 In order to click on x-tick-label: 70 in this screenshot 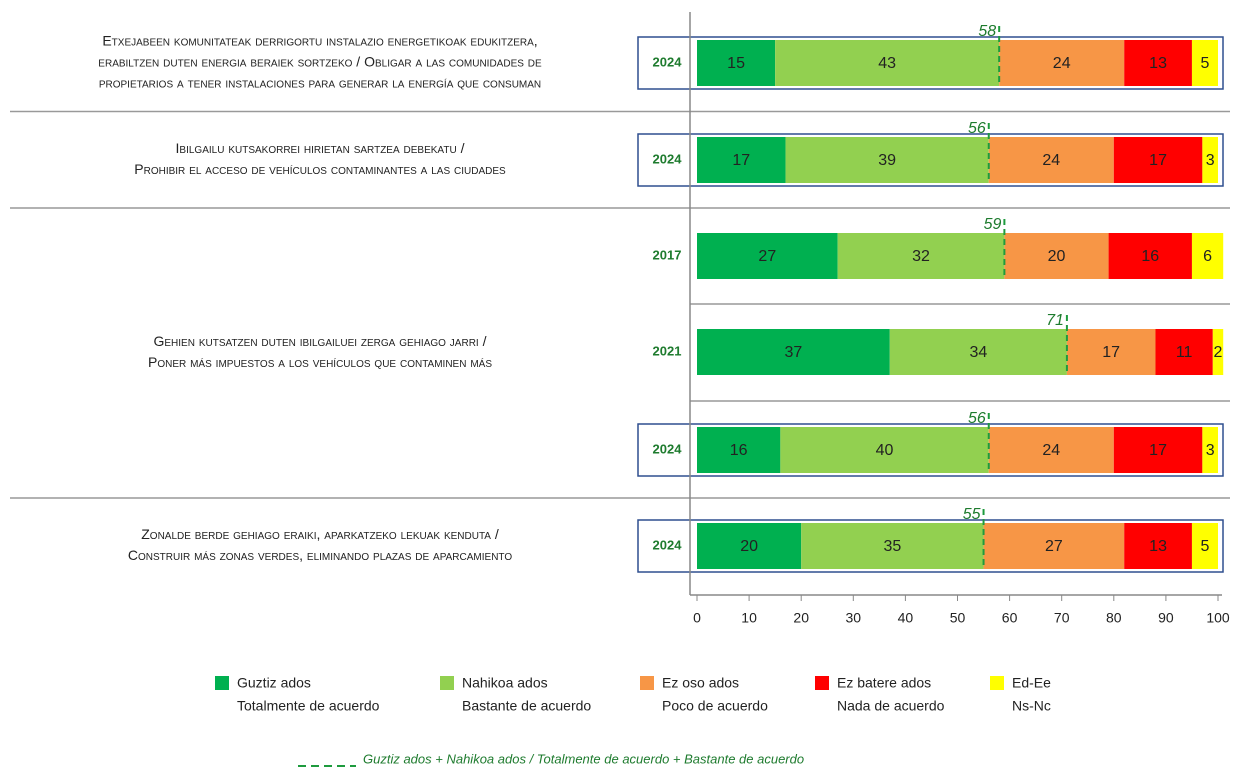, I will do `click(1062, 618)`.